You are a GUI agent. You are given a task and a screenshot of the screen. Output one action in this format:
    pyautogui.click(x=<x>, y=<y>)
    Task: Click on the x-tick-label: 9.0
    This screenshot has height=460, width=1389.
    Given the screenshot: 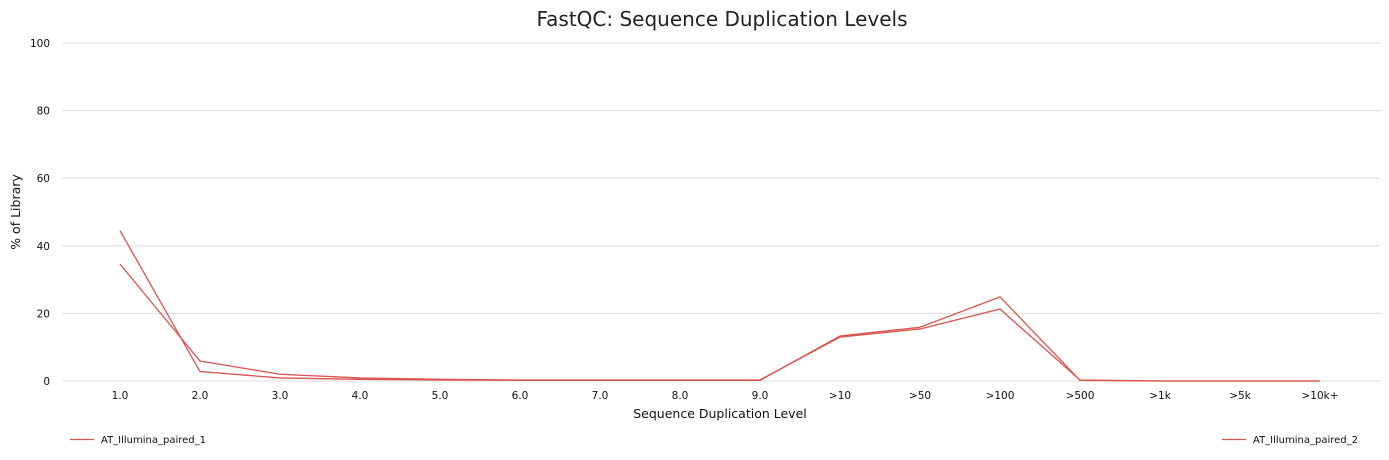 What is the action you would take?
    pyautogui.click(x=760, y=396)
    